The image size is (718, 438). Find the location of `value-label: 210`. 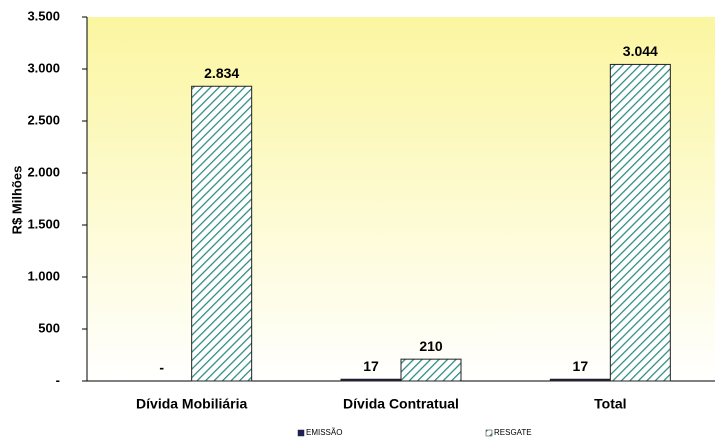

value-label: 210 is located at coordinates (431, 346).